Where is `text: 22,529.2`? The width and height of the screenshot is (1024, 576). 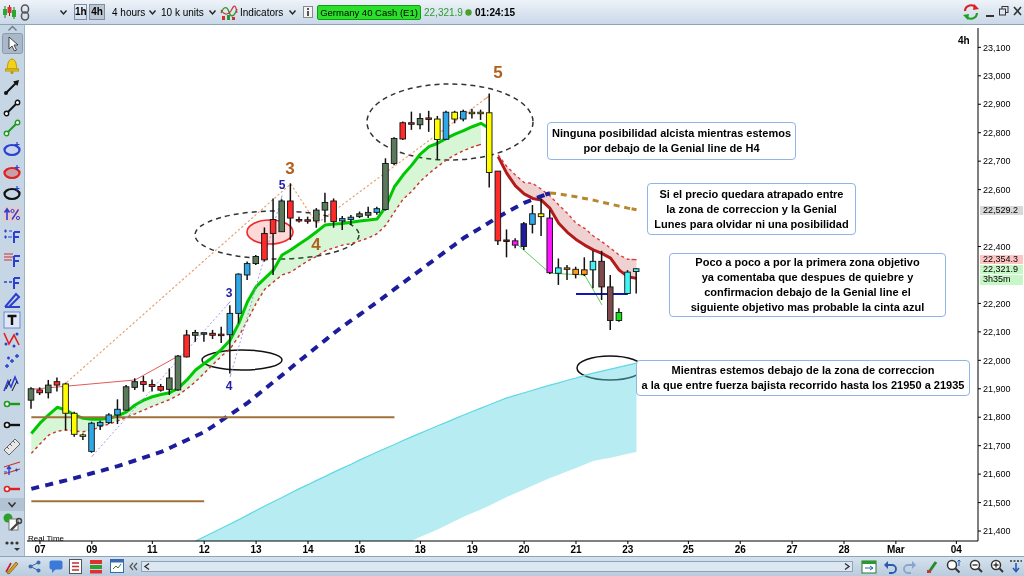 text: 22,529.2 is located at coordinates (1001, 210).